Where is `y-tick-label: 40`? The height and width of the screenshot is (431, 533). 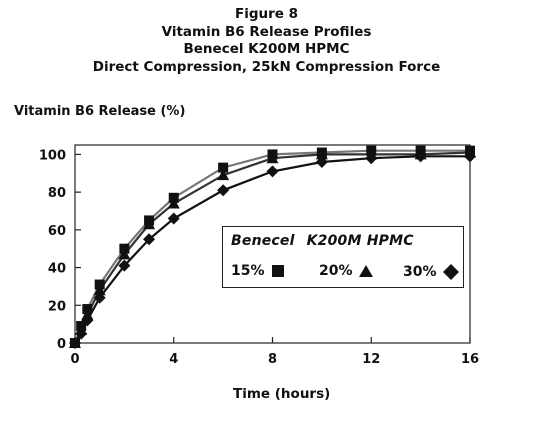
y-tick-label: 40 is located at coordinates (57, 269).